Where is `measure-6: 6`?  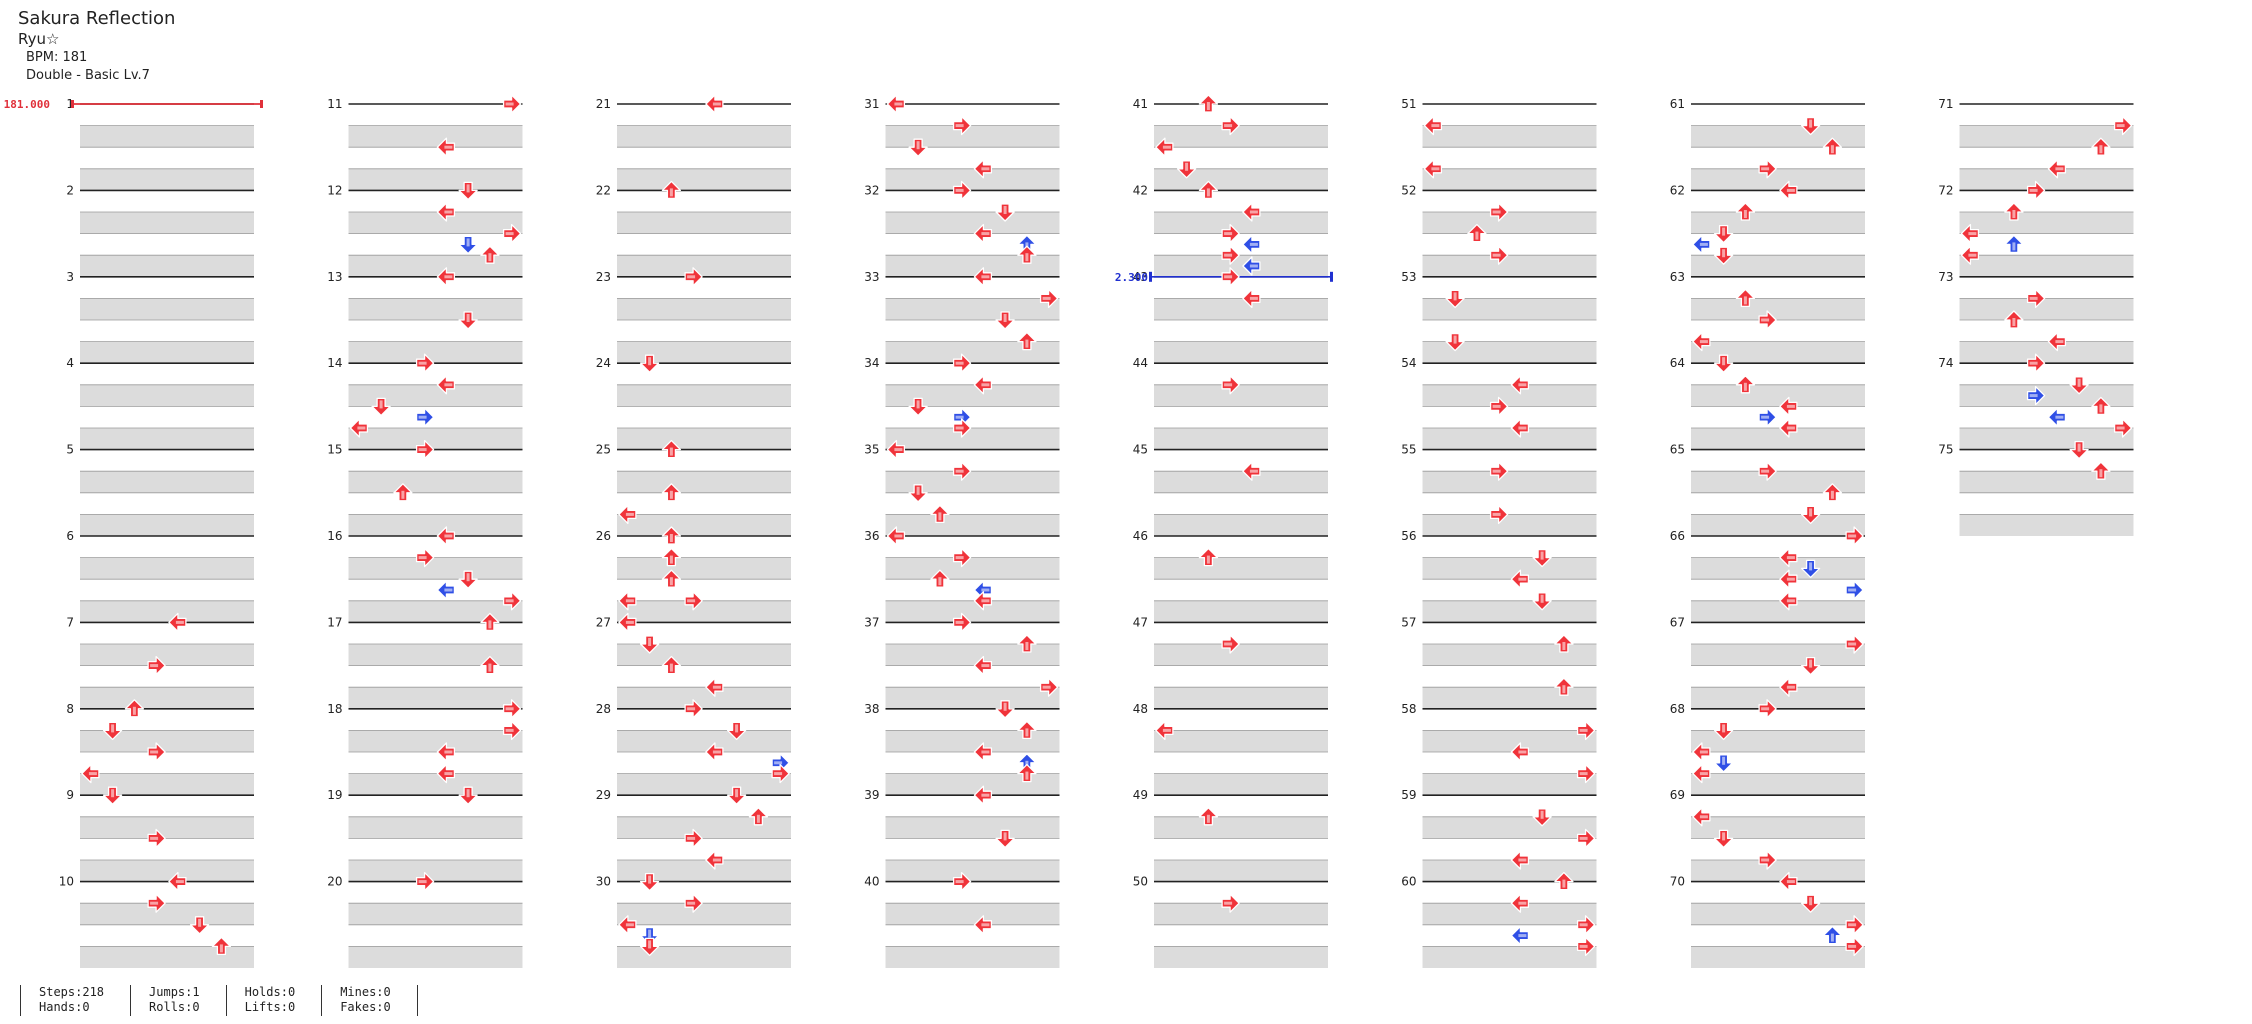 measure-6: 6 is located at coordinates (160, 576).